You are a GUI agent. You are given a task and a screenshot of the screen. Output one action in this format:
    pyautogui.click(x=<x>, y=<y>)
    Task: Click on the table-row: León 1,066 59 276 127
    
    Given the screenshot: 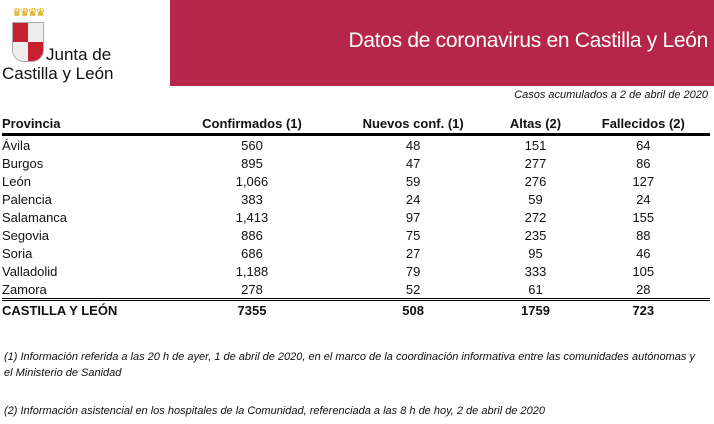 What is the action you would take?
    pyautogui.click(x=356, y=181)
    